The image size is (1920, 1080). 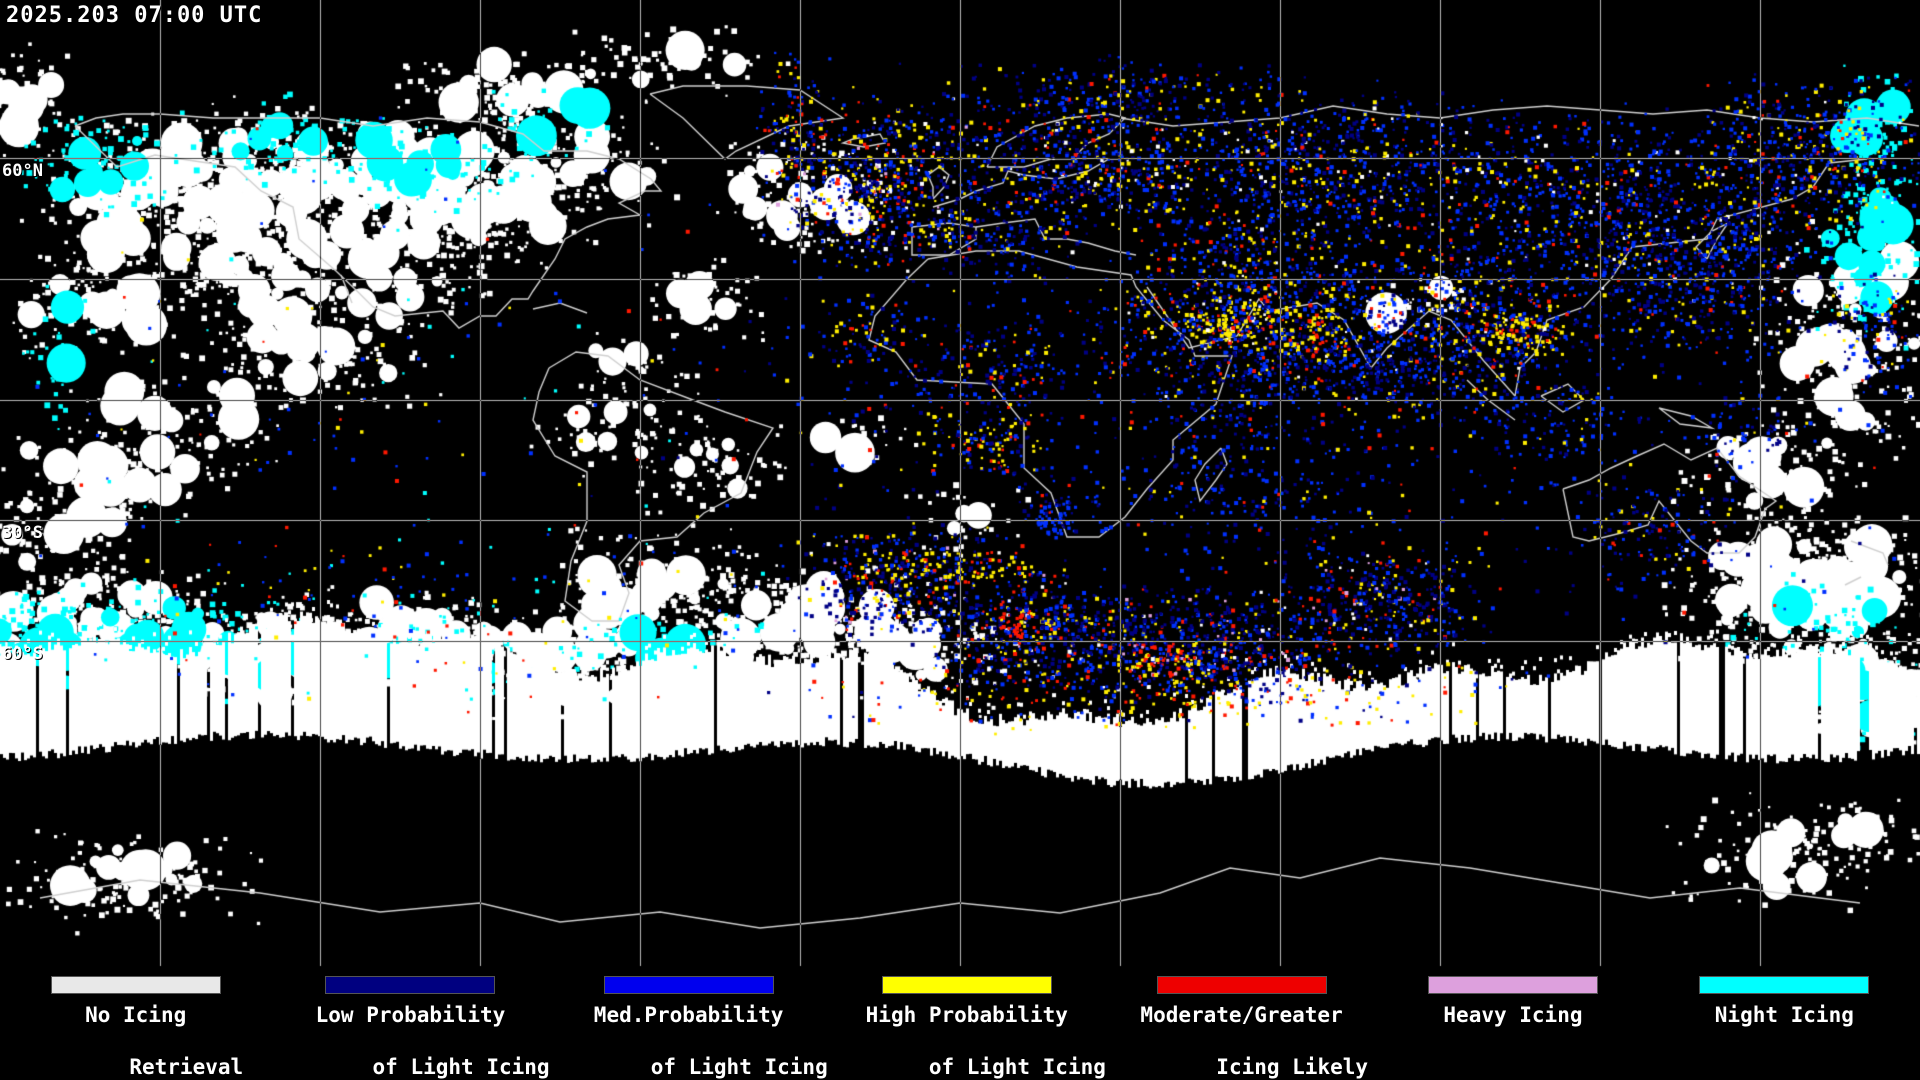 What do you see at coordinates (22, 533) in the screenshot?
I see `latitude-label-30s: 30°S` at bounding box center [22, 533].